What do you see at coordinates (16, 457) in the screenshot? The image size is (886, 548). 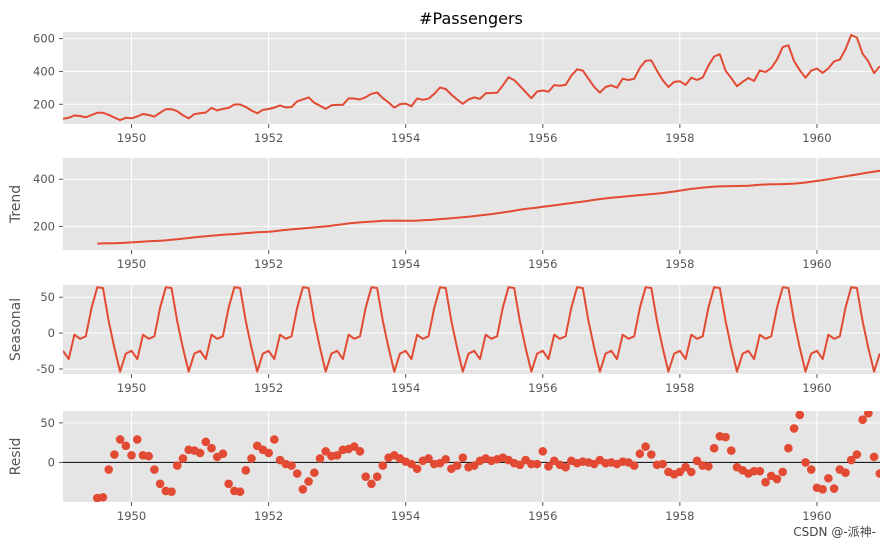 I see `y-axis-label: Resid` at bounding box center [16, 457].